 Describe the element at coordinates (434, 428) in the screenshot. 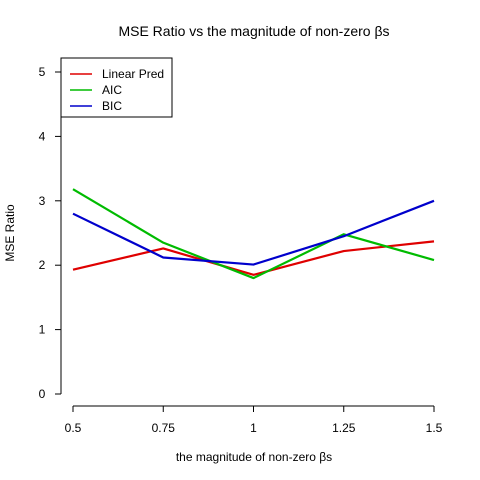

I see `x-tick-label: 1.5` at that location.